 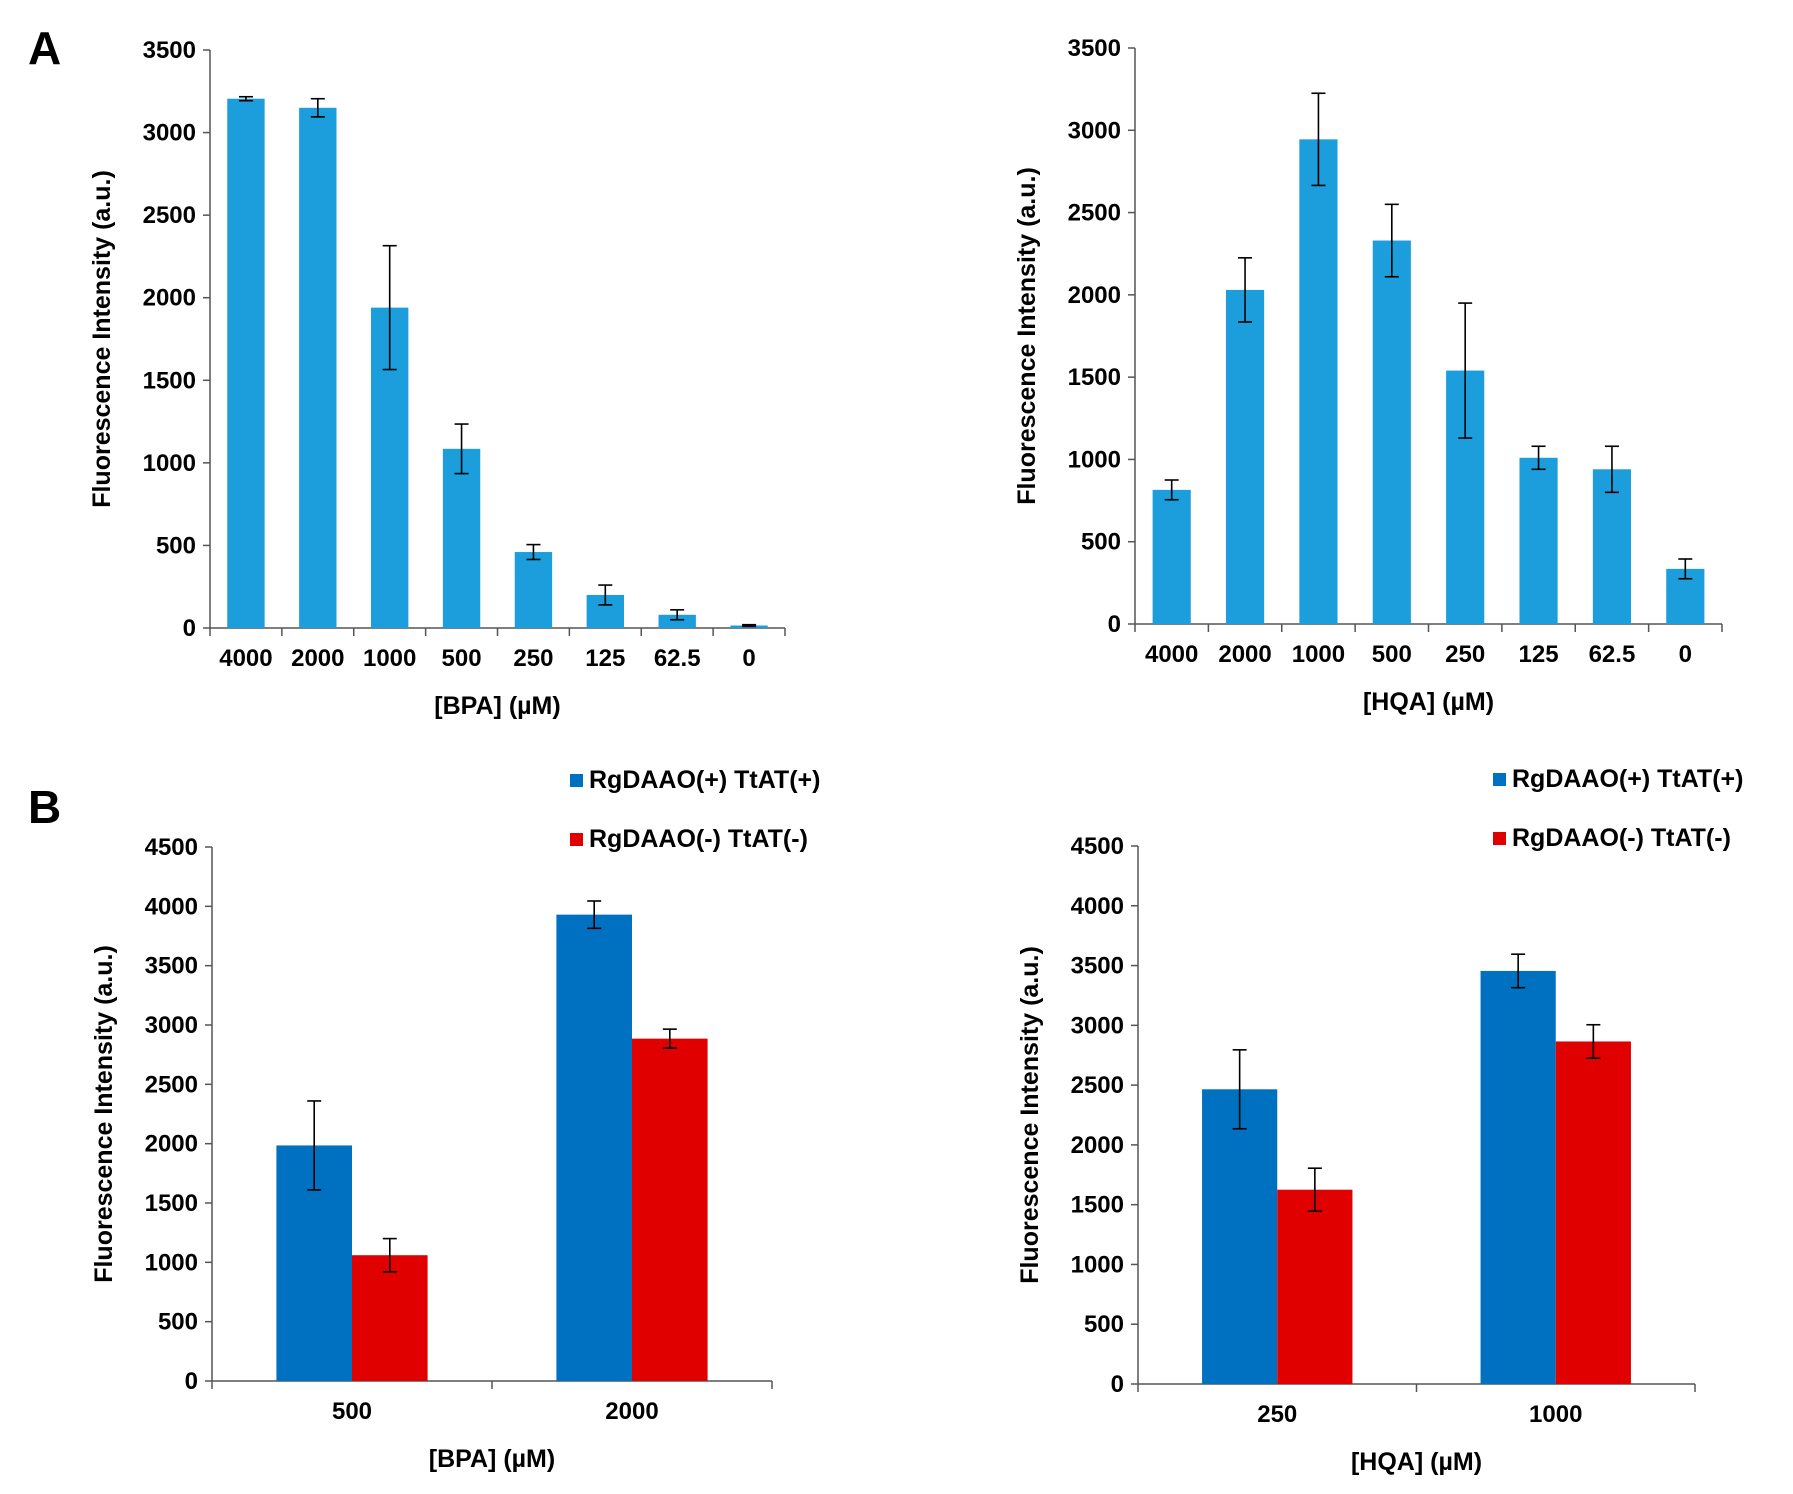 What do you see at coordinates (44, 48) in the screenshot?
I see `panel-label-a: A` at bounding box center [44, 48].